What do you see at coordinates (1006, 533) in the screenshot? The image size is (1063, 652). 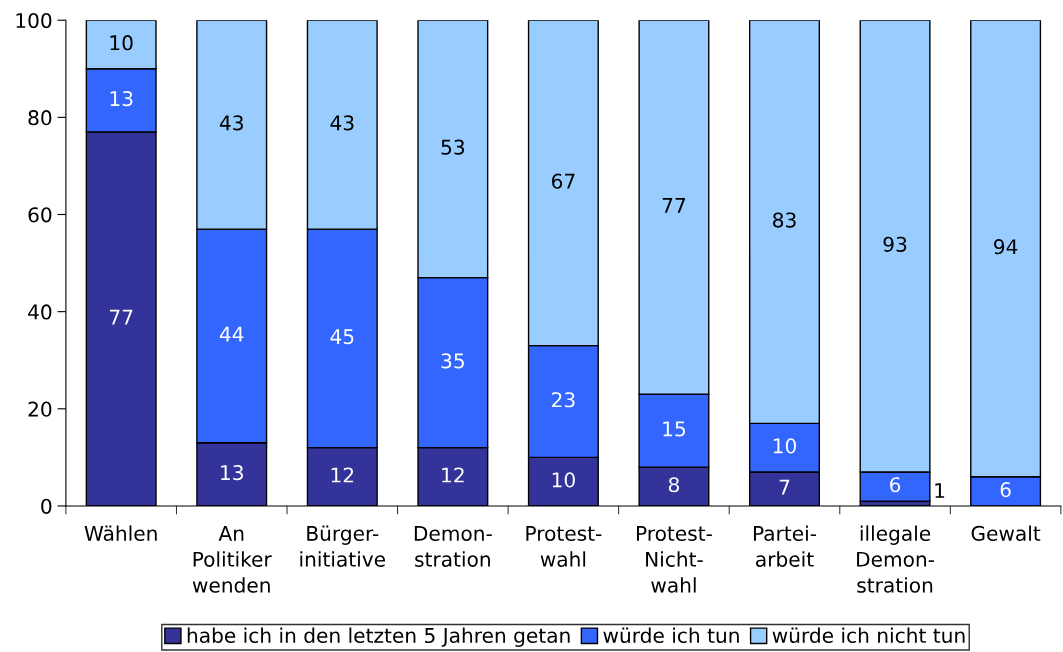 I see `x-tick-label: Gewalt` at bounding box center [1006, 533].